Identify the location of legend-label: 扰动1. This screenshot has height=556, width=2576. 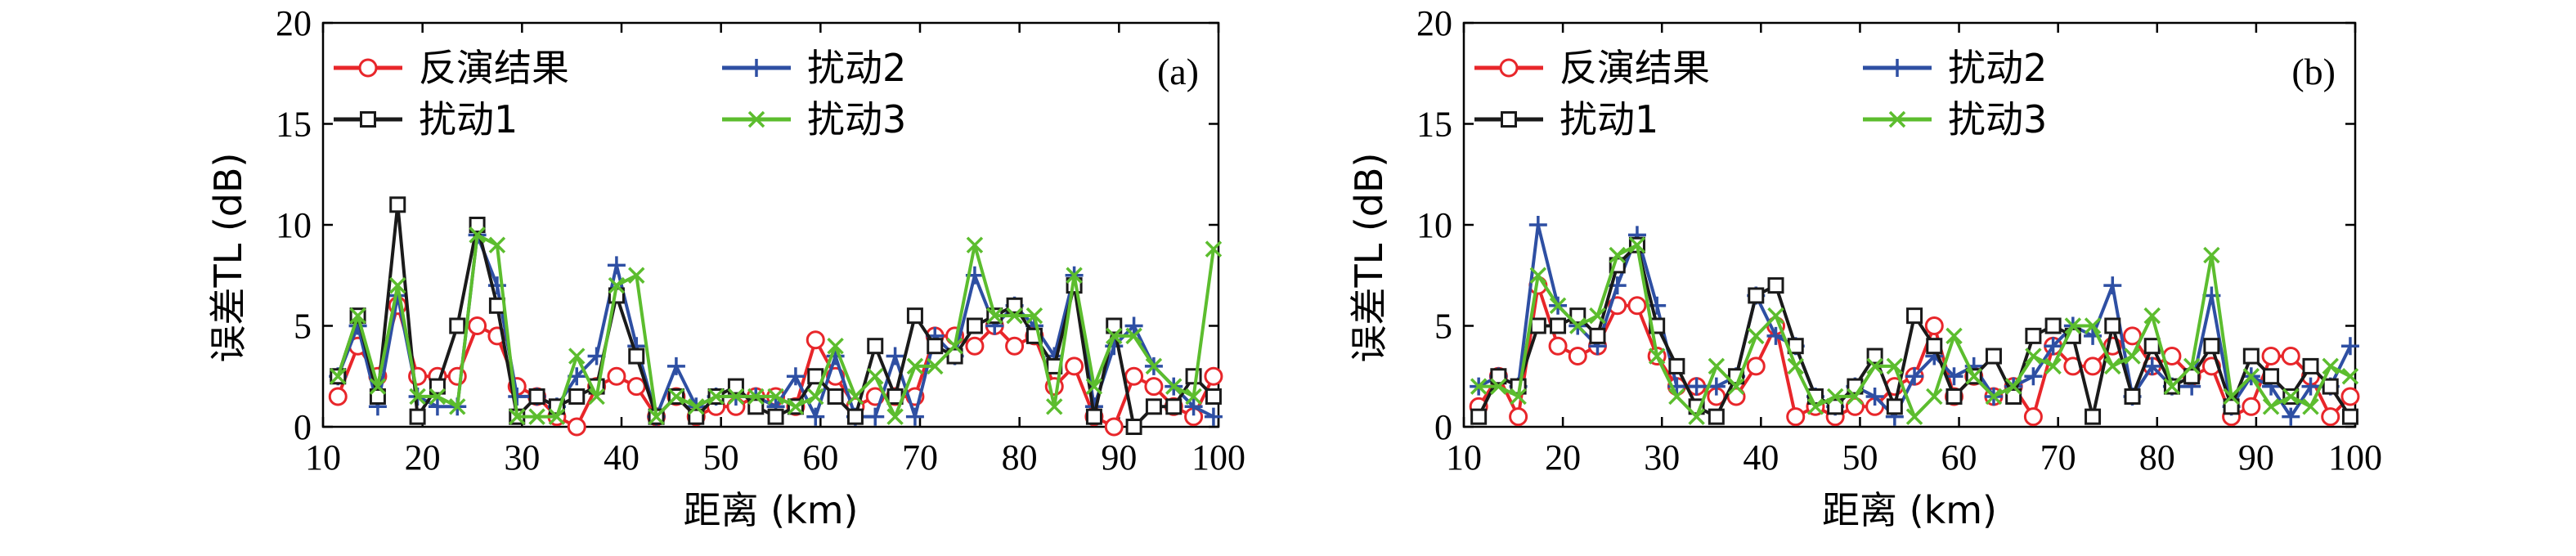
(1609, 119).